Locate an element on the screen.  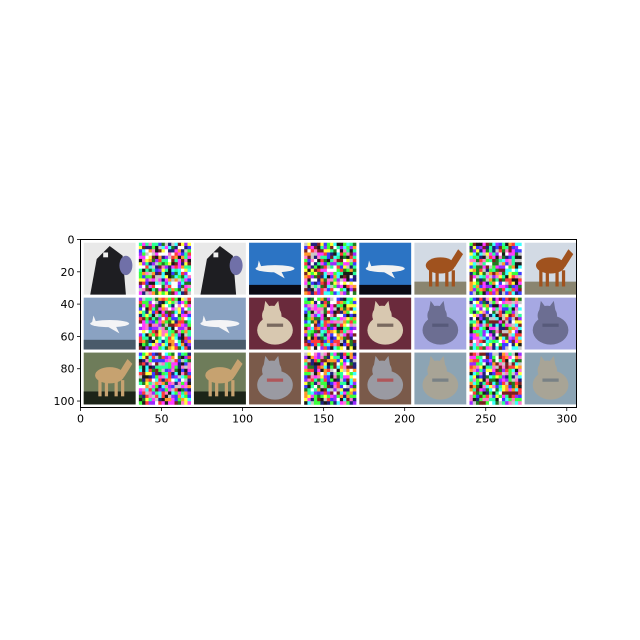
x-tick-label: 200 is located at coordinates (404, 419).